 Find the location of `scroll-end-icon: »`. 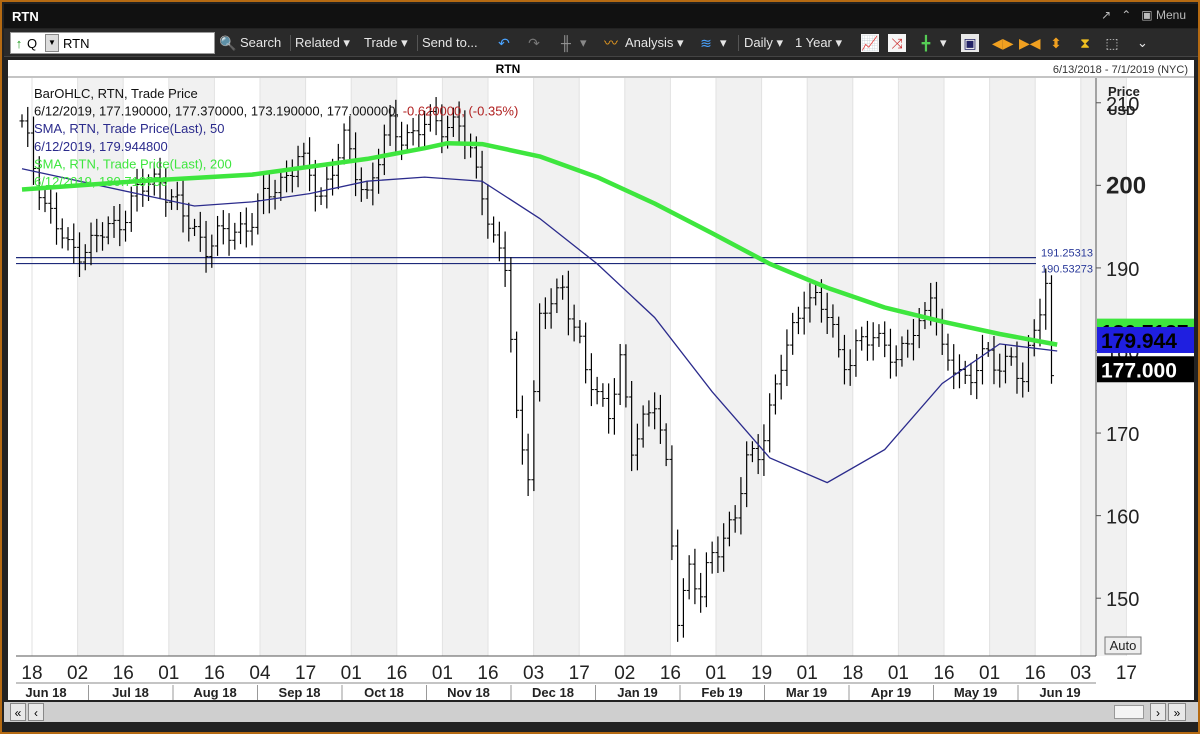

scroll-end-icon: » is located at coordinates (1177, 712).